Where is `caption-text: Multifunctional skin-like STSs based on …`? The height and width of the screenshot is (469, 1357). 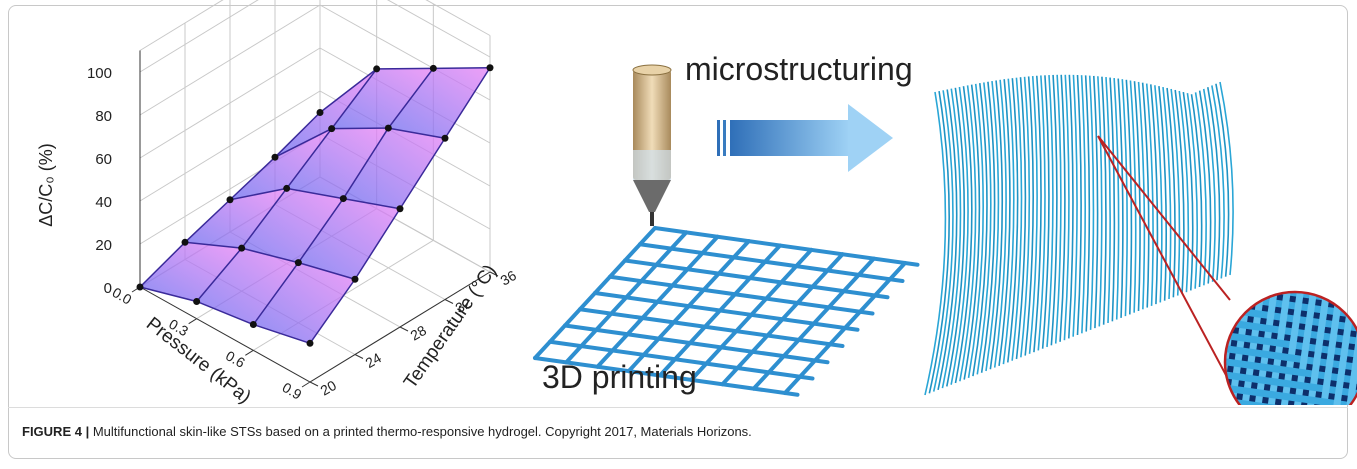 caption-text: Multifunctional skin-like STSs based on … is located at coordinates (420, 431).